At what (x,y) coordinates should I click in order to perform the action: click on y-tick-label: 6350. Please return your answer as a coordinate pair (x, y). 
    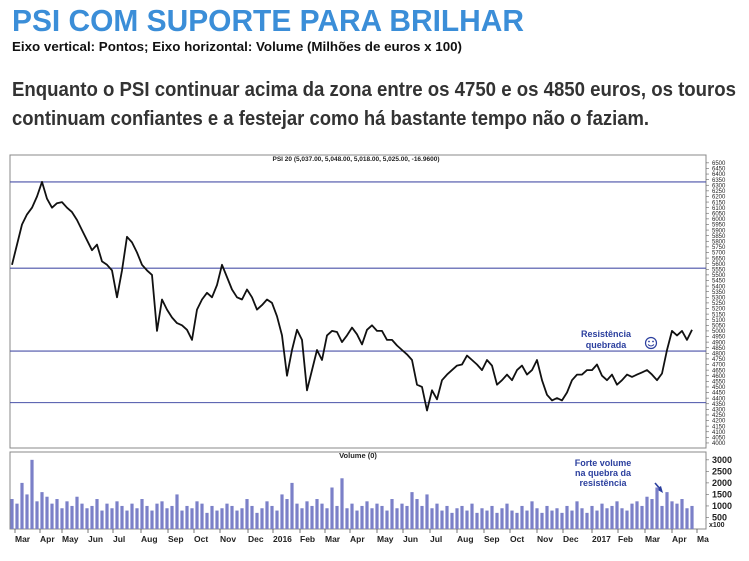
    Looking at the image, I should click on (719, 181).